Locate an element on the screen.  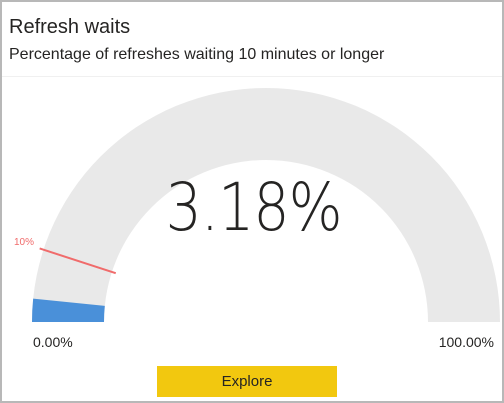
card-title: Refresh waits is located at coordinates (70, 27).